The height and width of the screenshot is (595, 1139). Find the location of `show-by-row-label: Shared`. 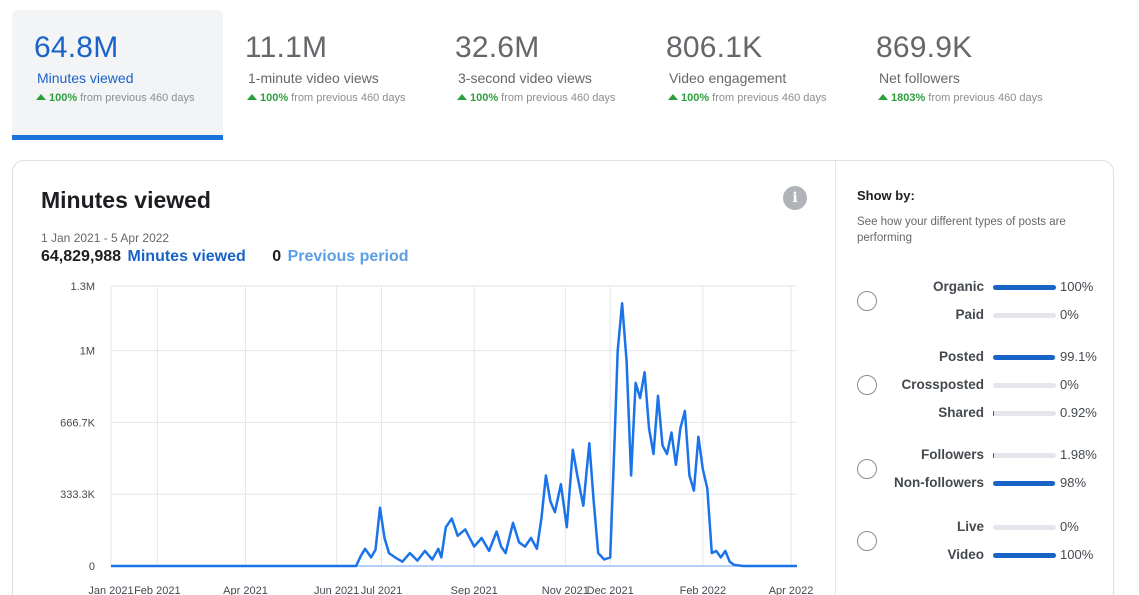

show-by-row-label: Shared is located at coordinates (961, 412).